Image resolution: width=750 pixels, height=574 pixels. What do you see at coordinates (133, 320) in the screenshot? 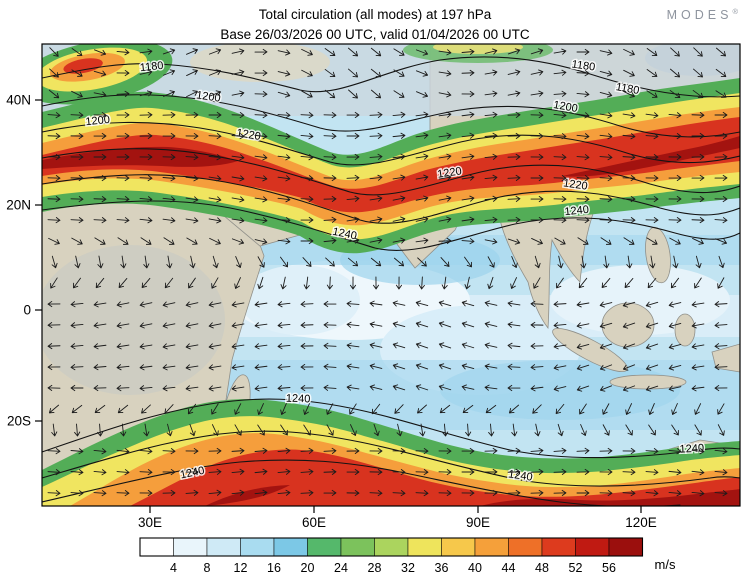
I see `weak-wind-overlay-africa` at bounding box center [133, 320].